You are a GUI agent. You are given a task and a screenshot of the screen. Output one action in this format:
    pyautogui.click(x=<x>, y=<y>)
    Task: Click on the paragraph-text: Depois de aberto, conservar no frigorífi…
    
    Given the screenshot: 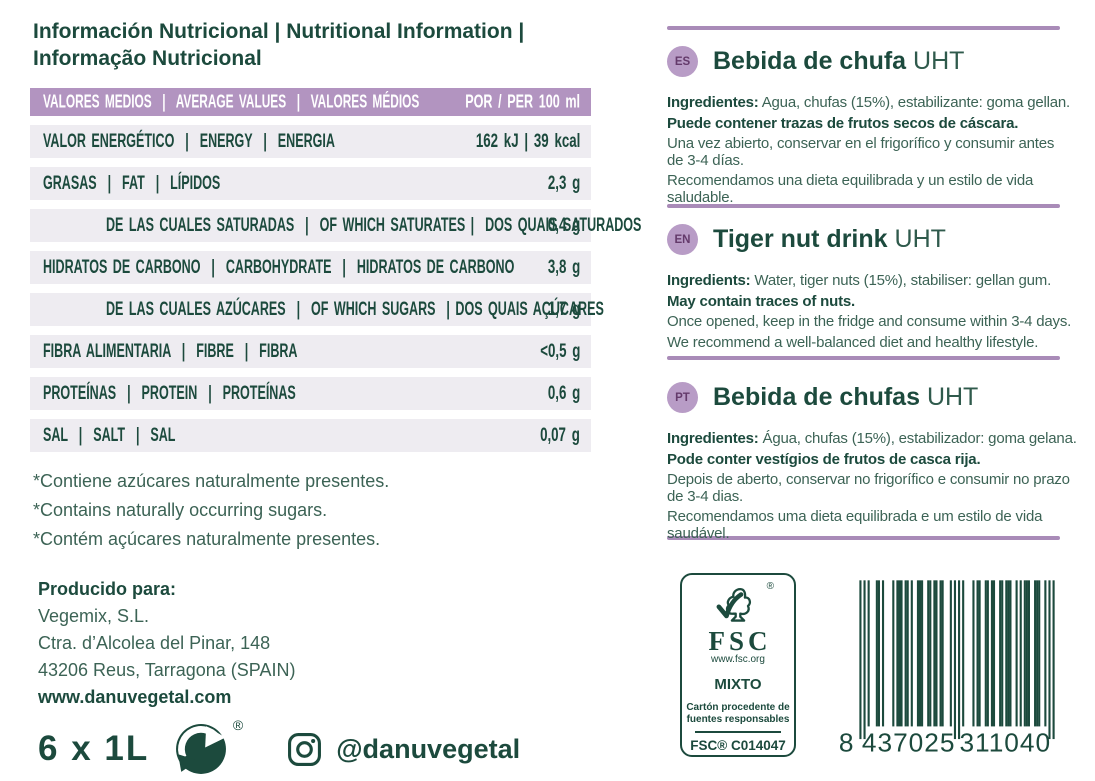 What is the action you would take?
    pyautogui.click(x=868, y=488)
    